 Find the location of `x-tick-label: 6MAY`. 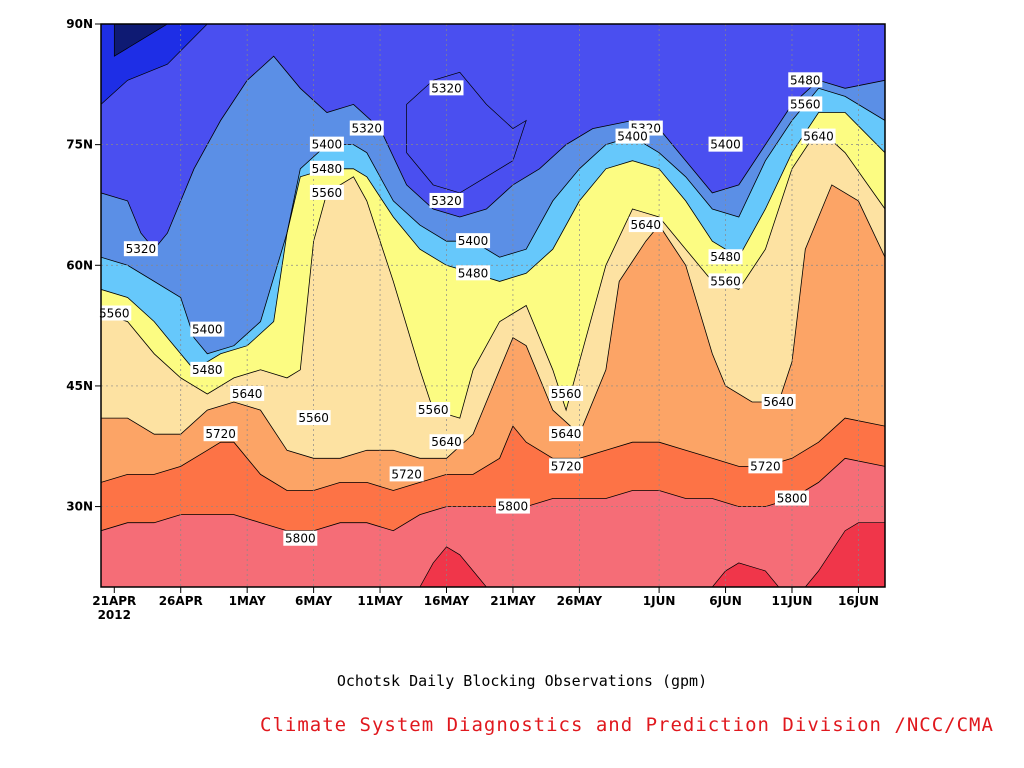

x-tick-label: 6MAY is located at coordinates (313, 601).